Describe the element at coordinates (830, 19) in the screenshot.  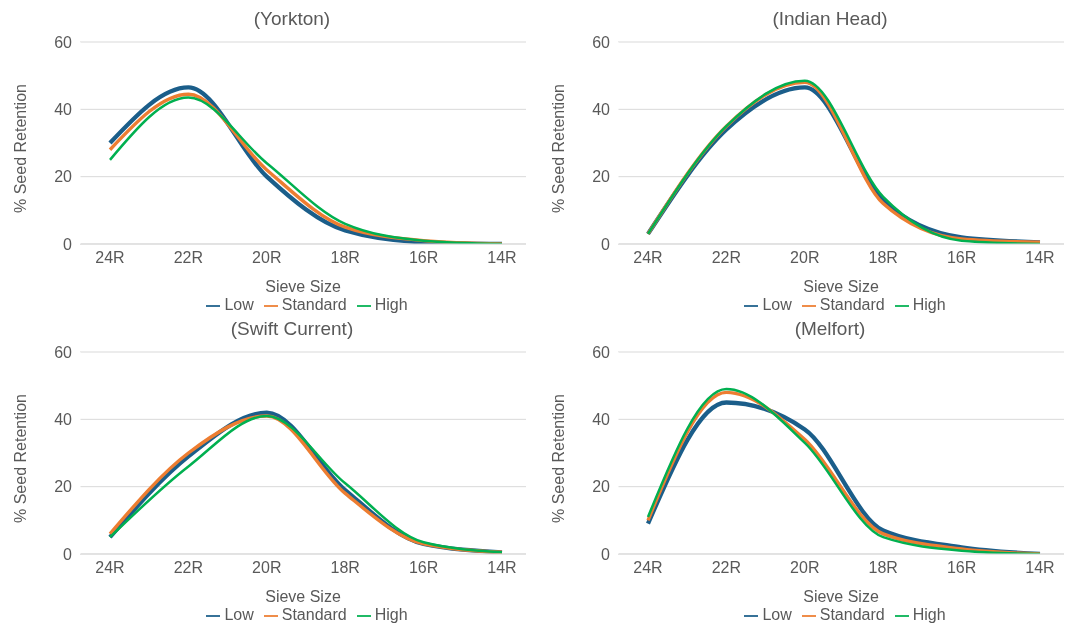
I see `chart-title: (Indian Head)` at that location.